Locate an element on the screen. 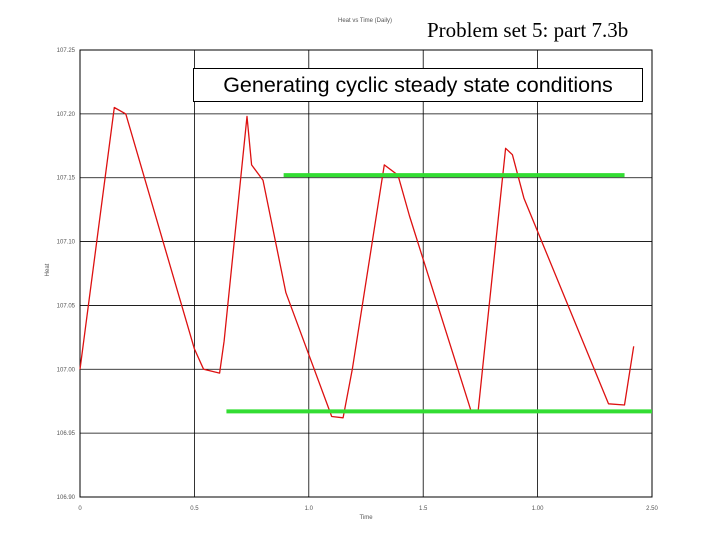 The width and height of the screenshot is (720, 540). x-tick-label: 1.5 is located at coordinates (423, 509).